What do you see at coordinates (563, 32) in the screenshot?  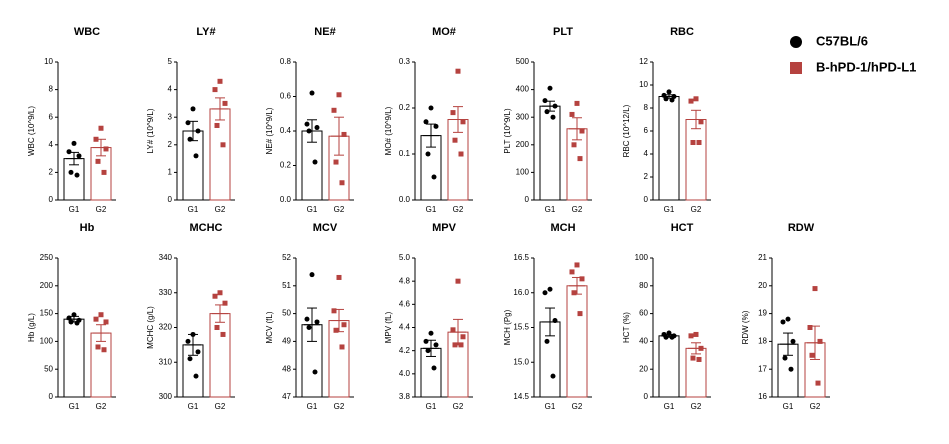 I see `panel-title: PLT` at bounding box center [563, 32].